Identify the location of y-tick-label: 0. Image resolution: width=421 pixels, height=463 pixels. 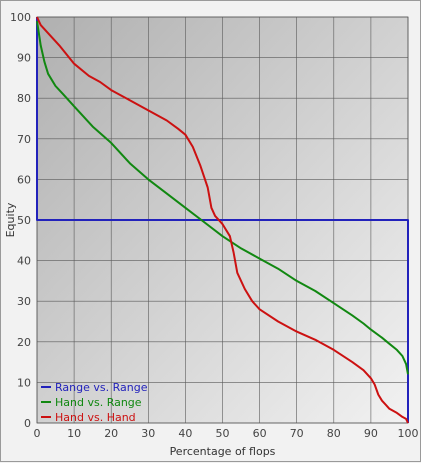
(27, 423).